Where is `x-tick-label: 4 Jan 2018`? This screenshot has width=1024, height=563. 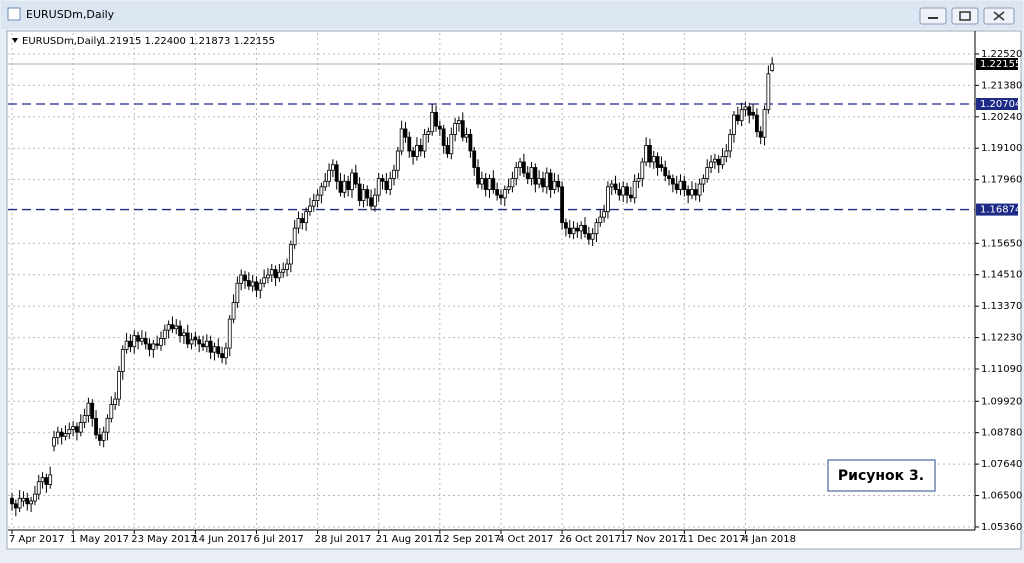
x-tick-label: 4 Jan 2018 is located at coordinates (769, 539).